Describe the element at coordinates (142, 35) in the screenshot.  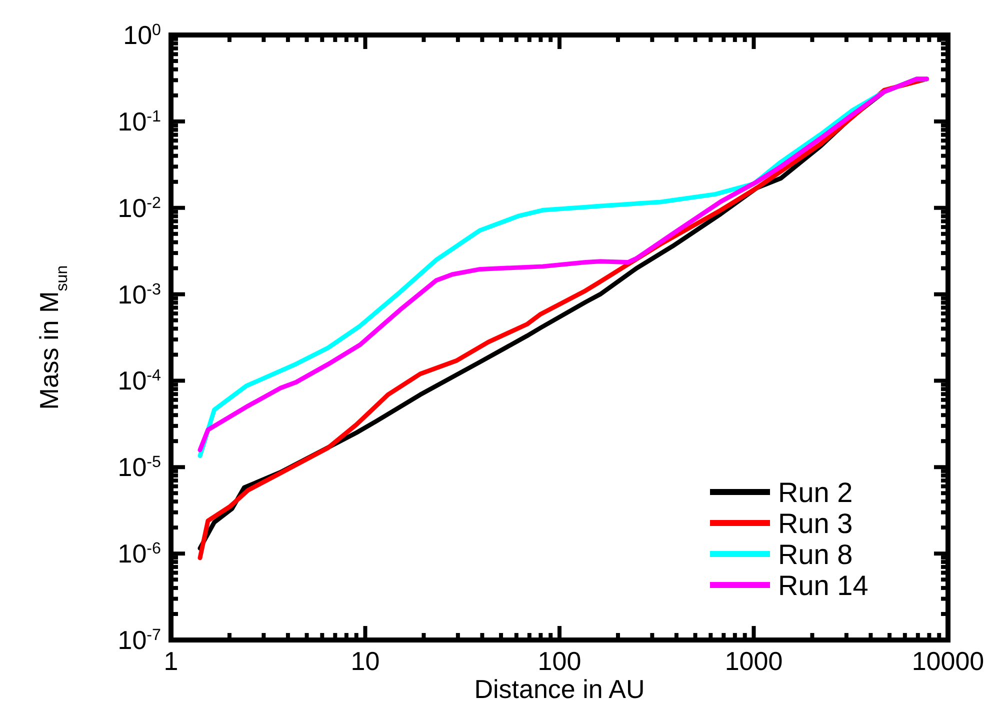
I see `y-tick-label: 10$^{0}$` at that location.